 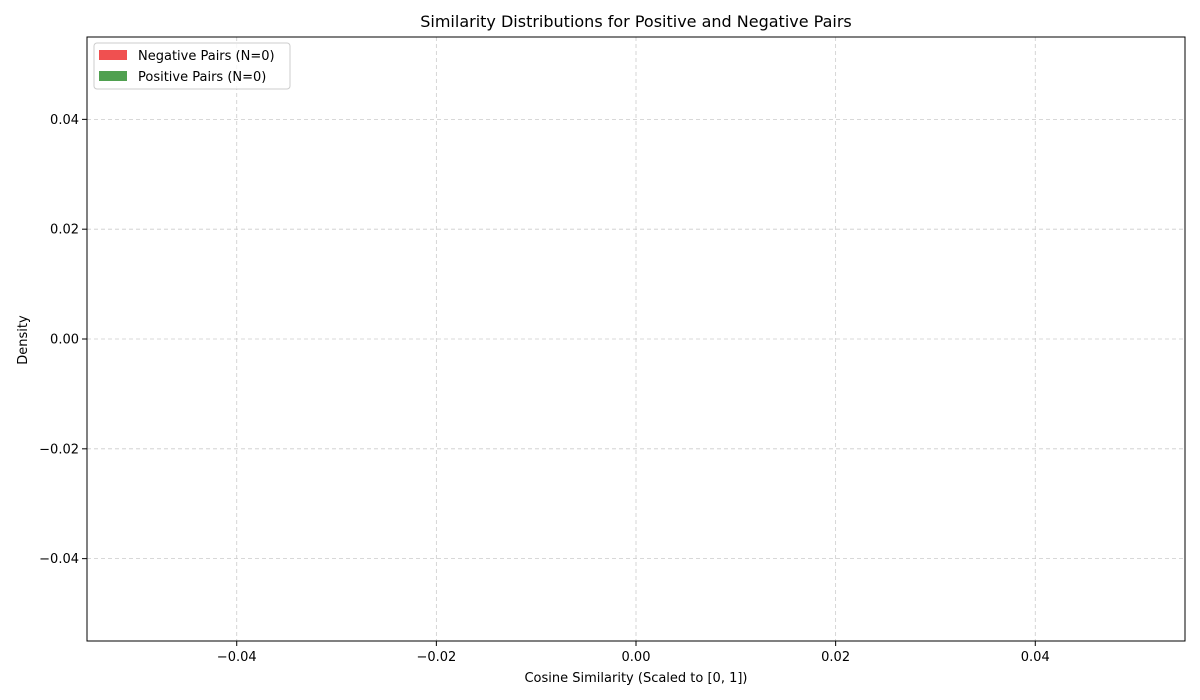 I want to click on y-tick-label: −0.02, so click(x=59, y=449).